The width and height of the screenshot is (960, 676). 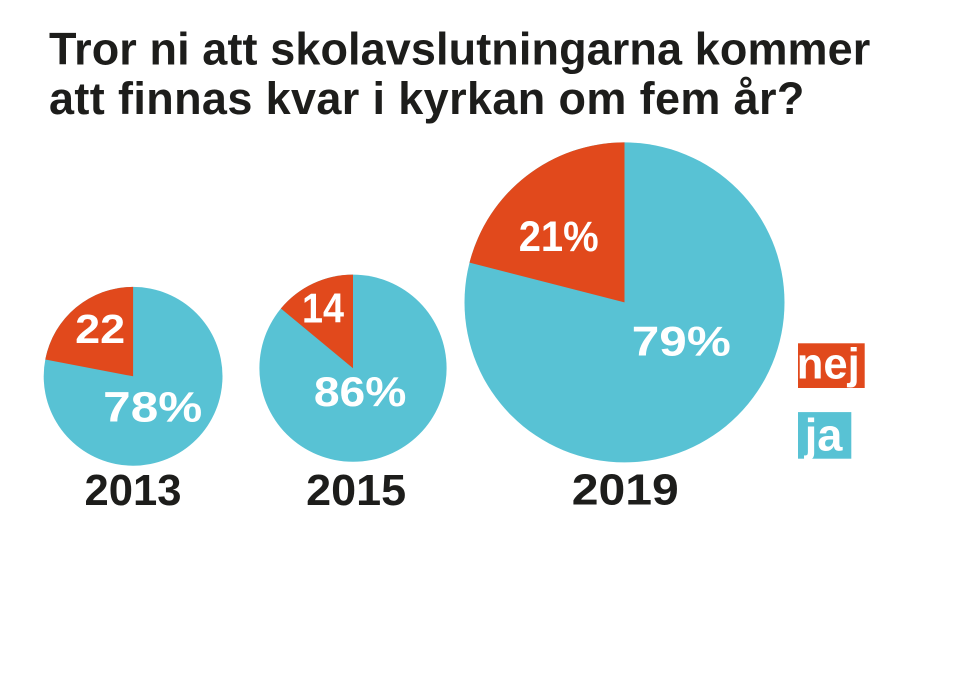 I want to click on svg-text: nej, so click(x=828, y=363).